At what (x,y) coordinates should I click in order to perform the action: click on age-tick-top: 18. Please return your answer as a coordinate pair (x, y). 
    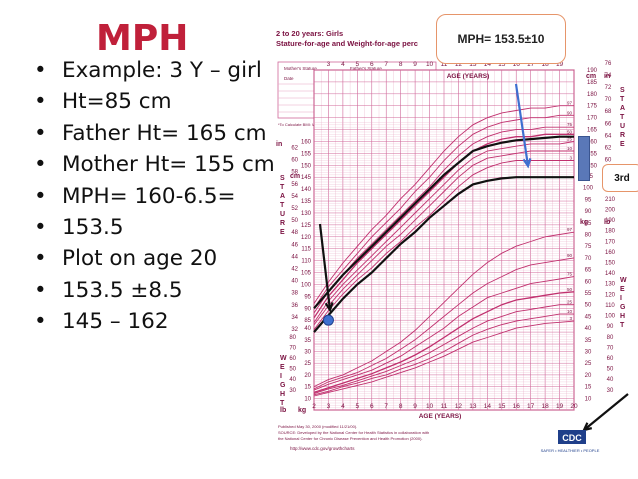
    Looking at the image, I should click on (545, 64).